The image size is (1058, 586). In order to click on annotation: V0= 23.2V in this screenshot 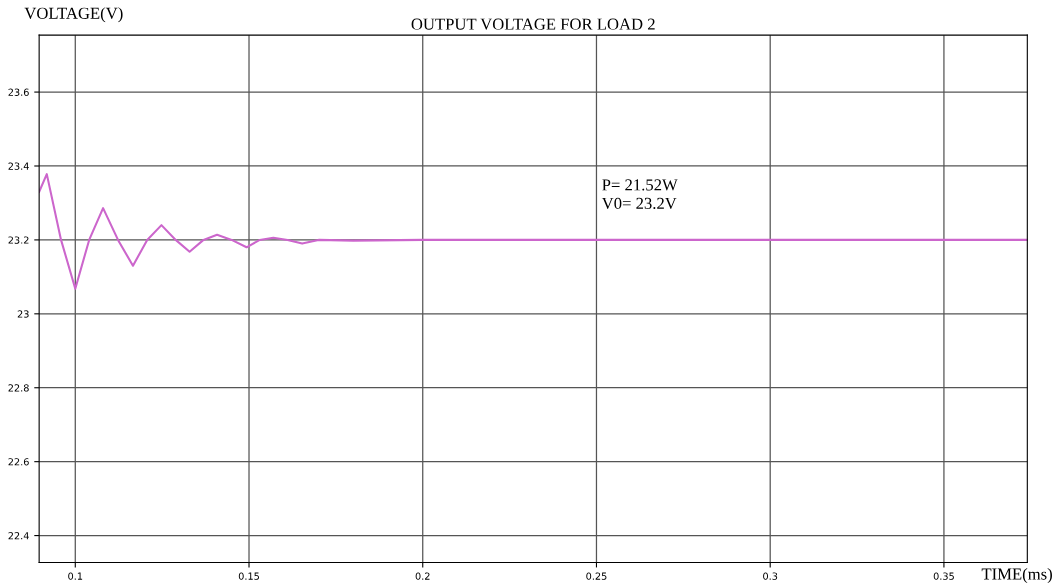, I will do `click(639, 203)`.